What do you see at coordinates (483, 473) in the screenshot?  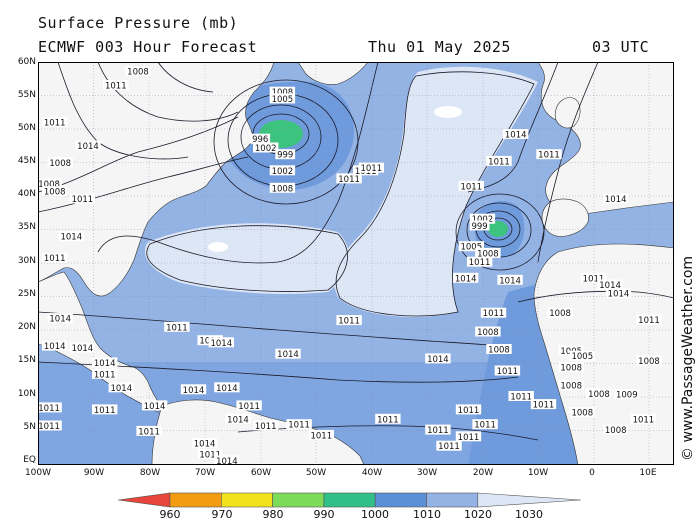 I see `lon-label: 20W` at bounding box center [483, 473].